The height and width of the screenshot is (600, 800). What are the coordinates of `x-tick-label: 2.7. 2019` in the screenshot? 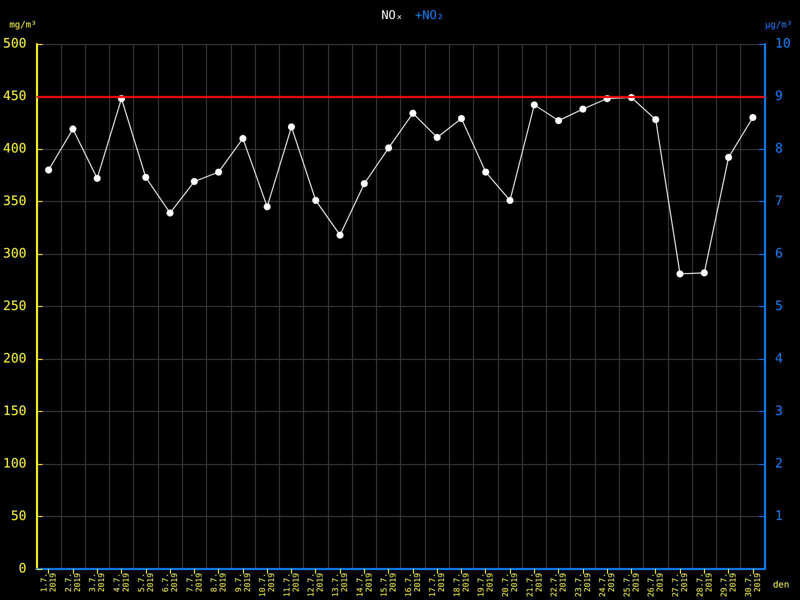 It's located at (73, 582).